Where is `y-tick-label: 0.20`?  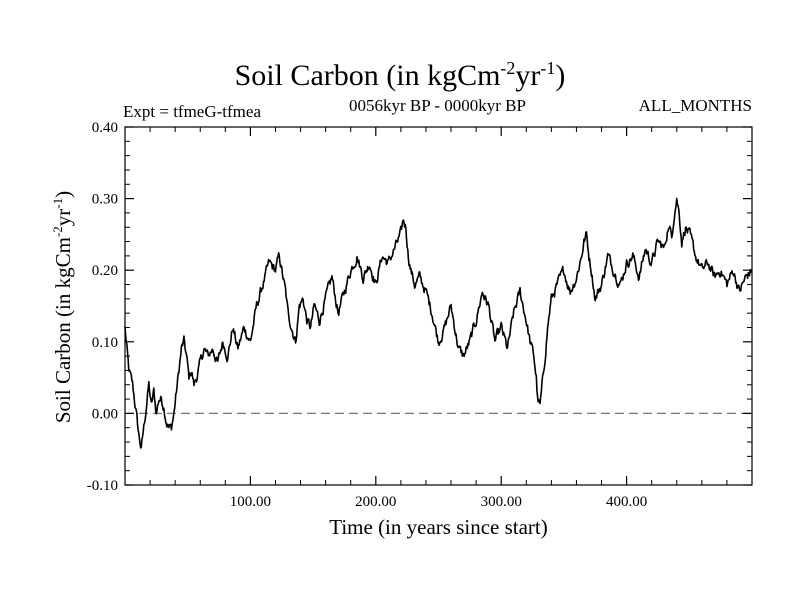
y-tick-label: 0.20 is located at coordinates (105, 271).